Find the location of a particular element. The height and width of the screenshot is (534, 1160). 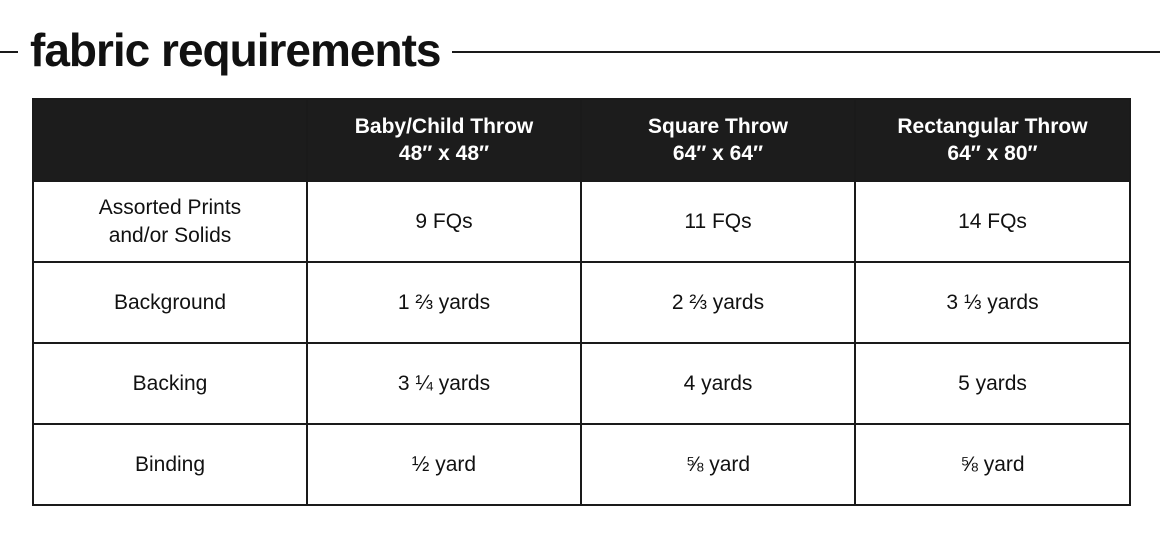

cell-value: 3 ¼ yards is located at coordinates (444, 383).